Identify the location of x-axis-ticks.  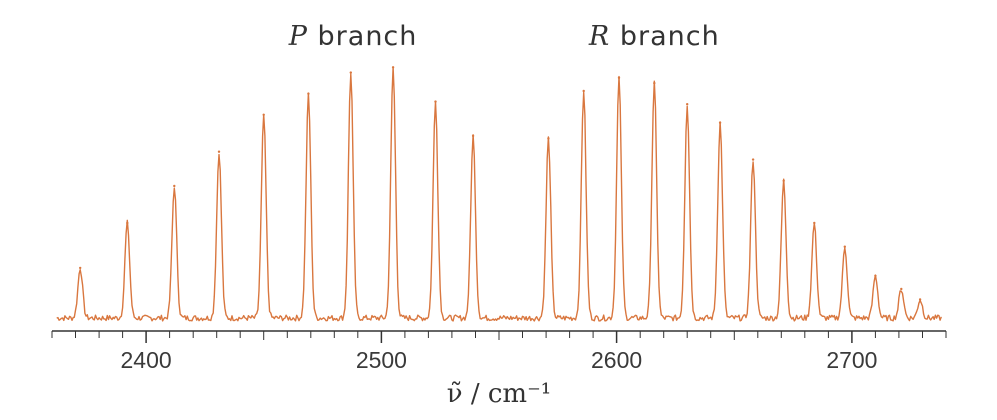
(499, 337).